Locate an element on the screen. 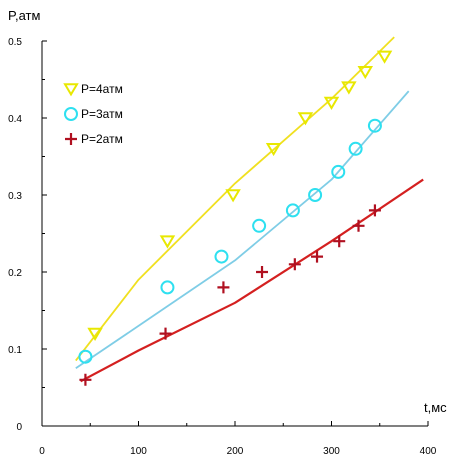 The height and width of the screenshot is (468, 456). legend-label-2: P=3атм is located at coordinates (102, 114).